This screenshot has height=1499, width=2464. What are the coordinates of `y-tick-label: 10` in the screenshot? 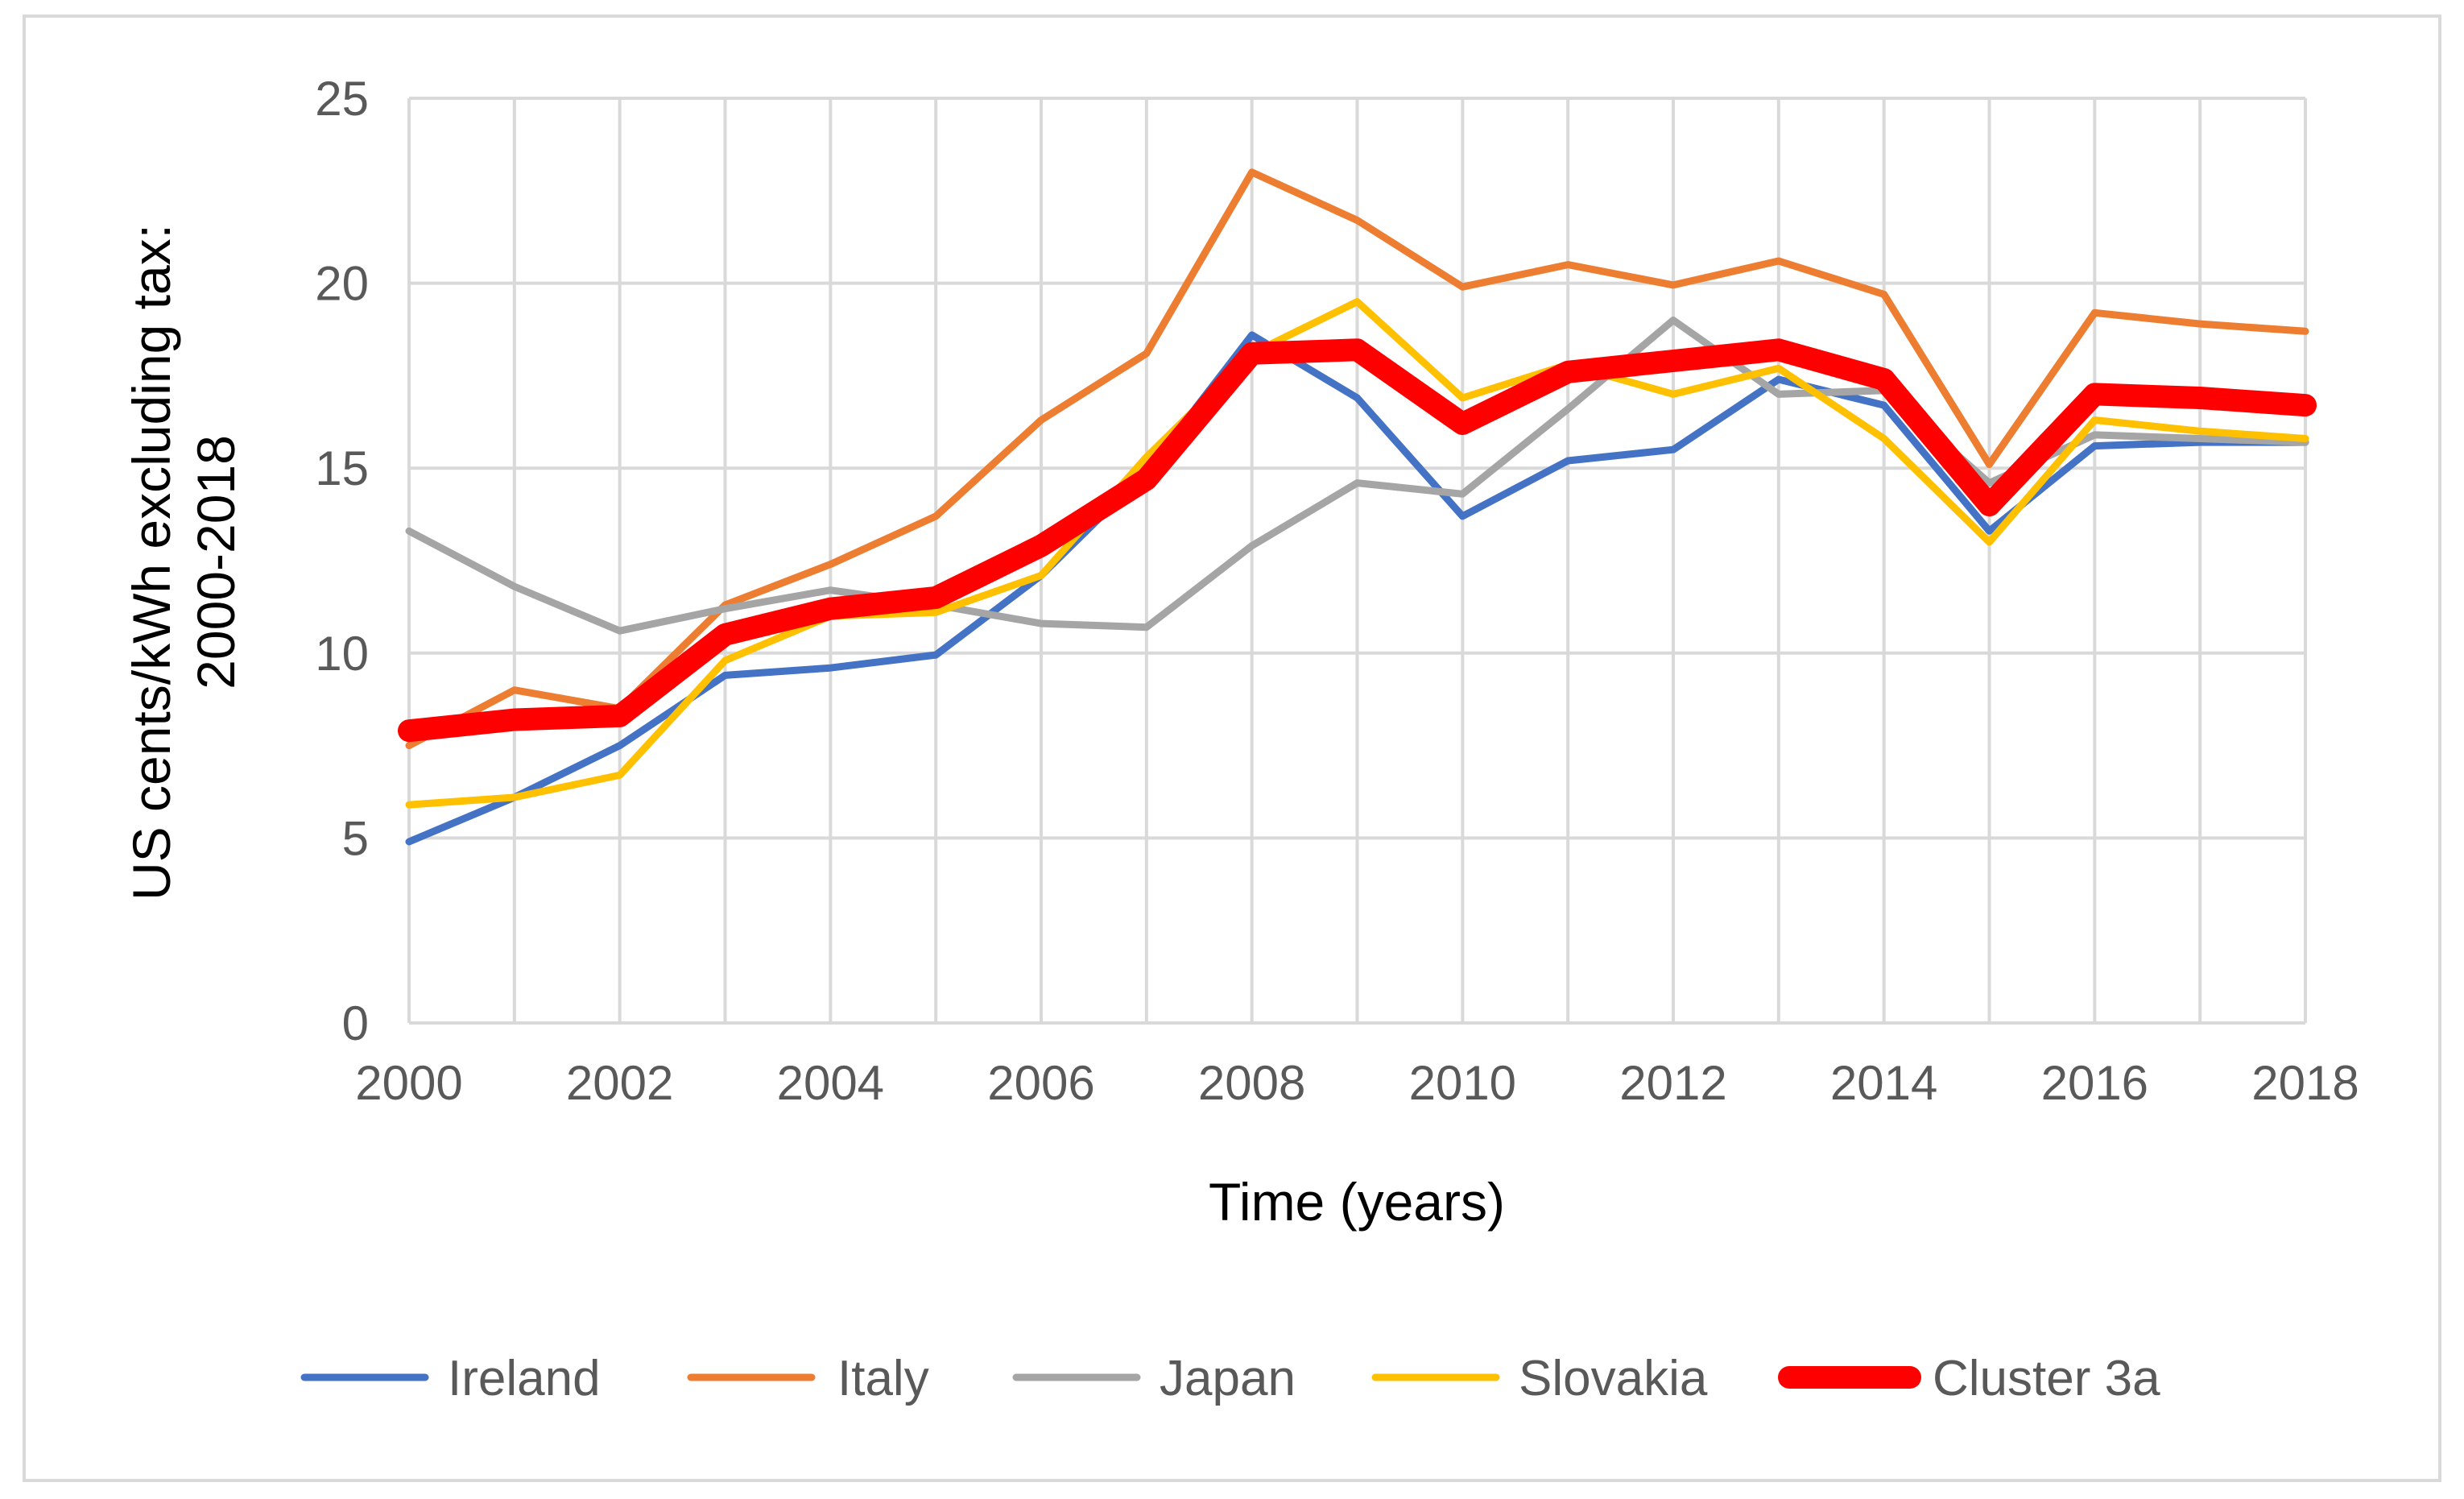 It's located at (342, 654).